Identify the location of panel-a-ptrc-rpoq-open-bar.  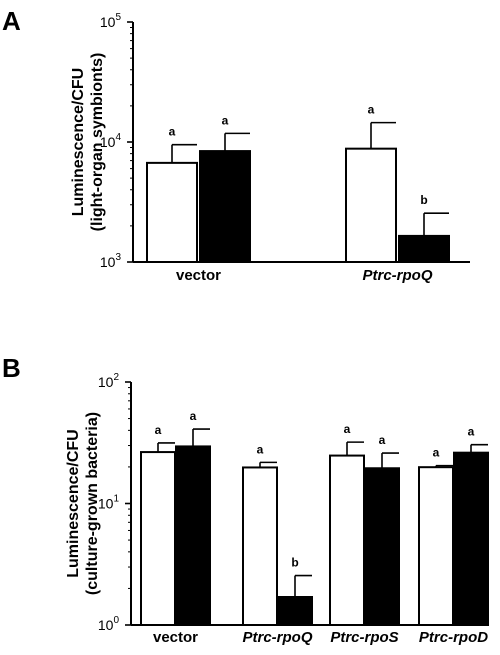
(371, 205).